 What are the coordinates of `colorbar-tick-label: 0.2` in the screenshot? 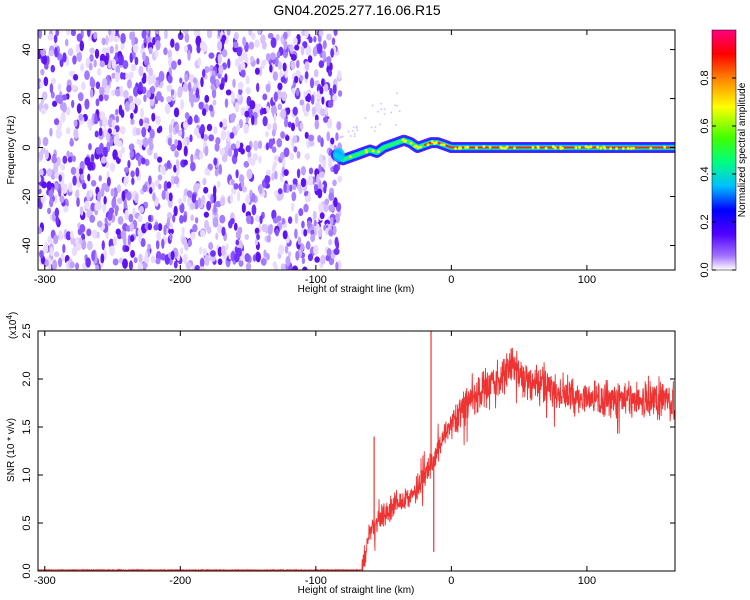 It's located at (705, 221).